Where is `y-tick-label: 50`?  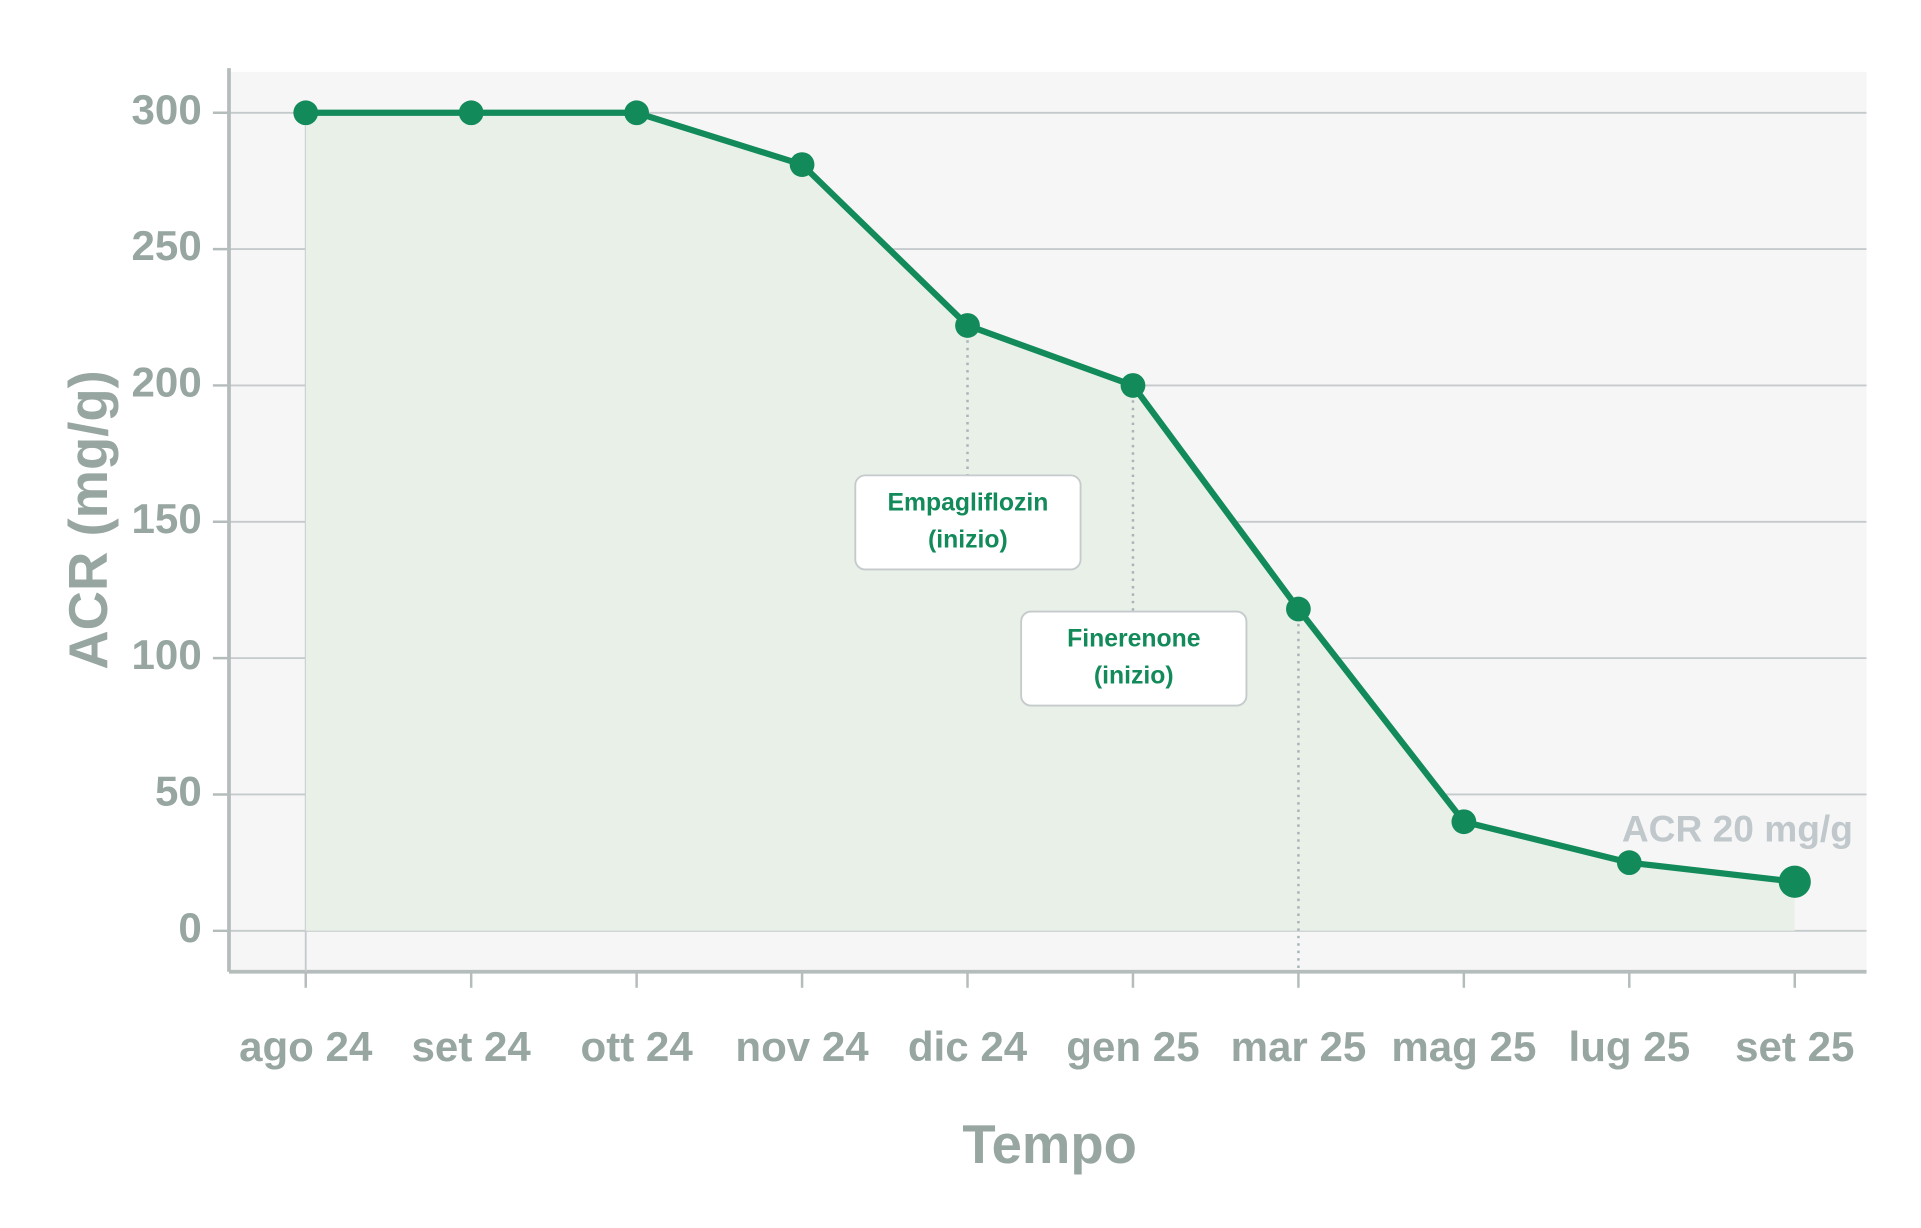
y-tick-label: 50 is located at coordinates (178, 791).